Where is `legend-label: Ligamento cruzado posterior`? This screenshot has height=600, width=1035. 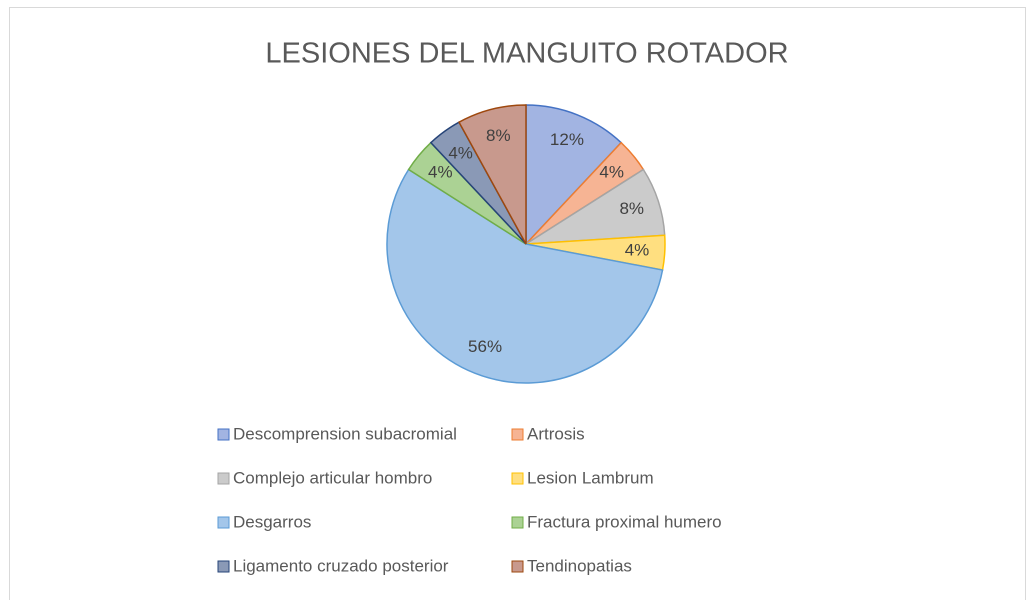
legend-label: Ligamento cruzado posterior is located at coordinates (341, 565).